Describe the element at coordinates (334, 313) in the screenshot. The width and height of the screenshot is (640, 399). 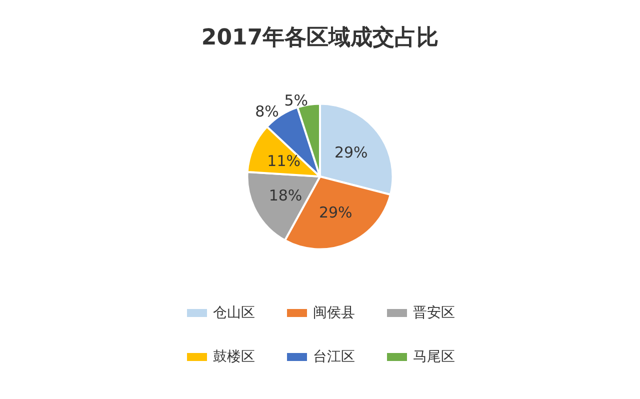
I see `legend-label: 闽侯县` at that location.